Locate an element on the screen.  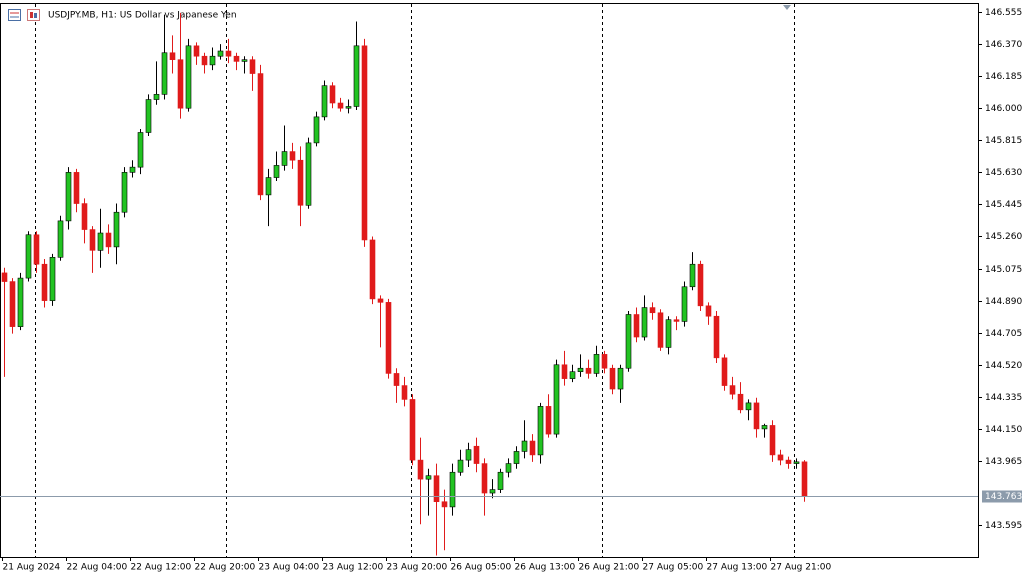
current-price-label: 143.763 is located at coordinates (1003, 497).